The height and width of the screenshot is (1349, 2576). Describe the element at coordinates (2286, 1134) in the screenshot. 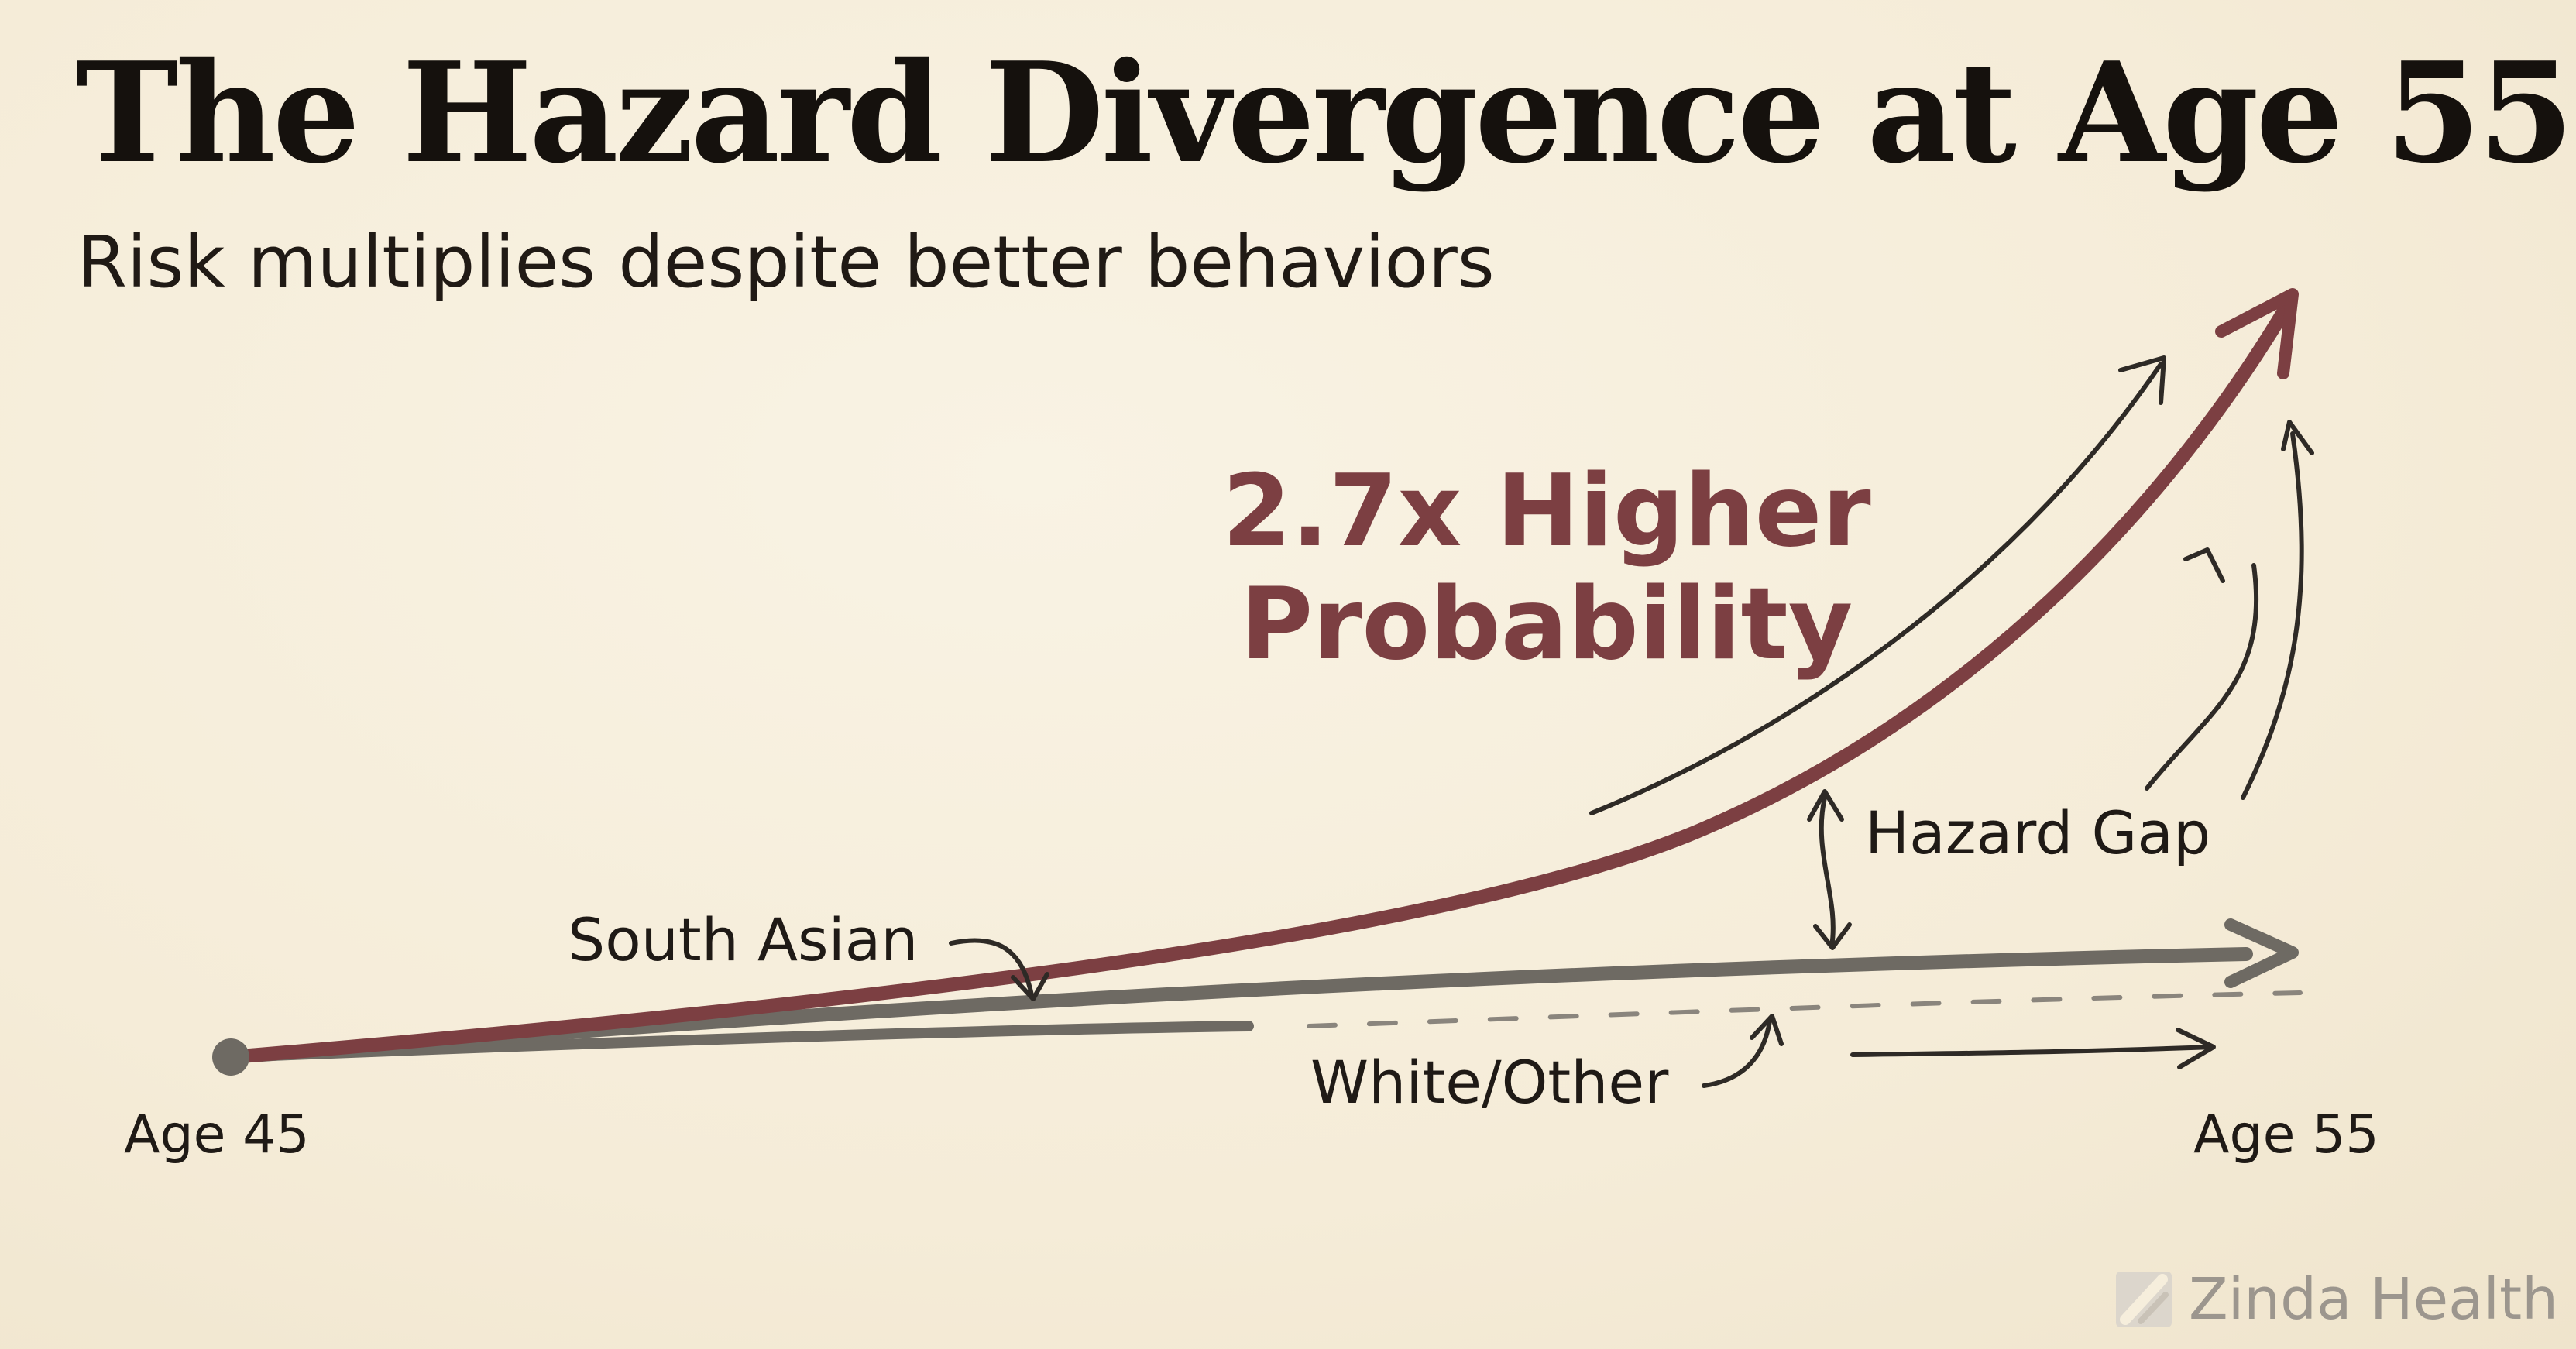

I see `age-end-label: Age 55` at that location.